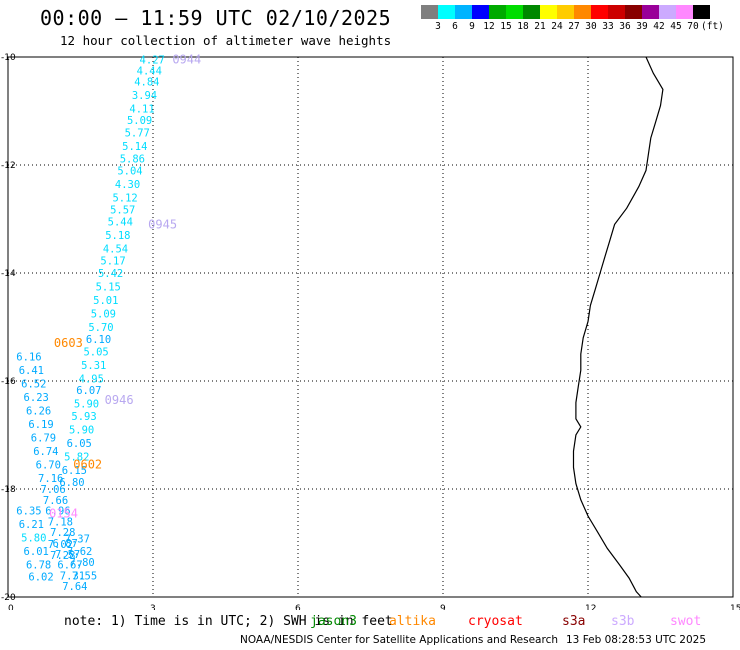 This screenshot has width=740, height=650. I want to click on scale-label: 18, so click(523, 26).